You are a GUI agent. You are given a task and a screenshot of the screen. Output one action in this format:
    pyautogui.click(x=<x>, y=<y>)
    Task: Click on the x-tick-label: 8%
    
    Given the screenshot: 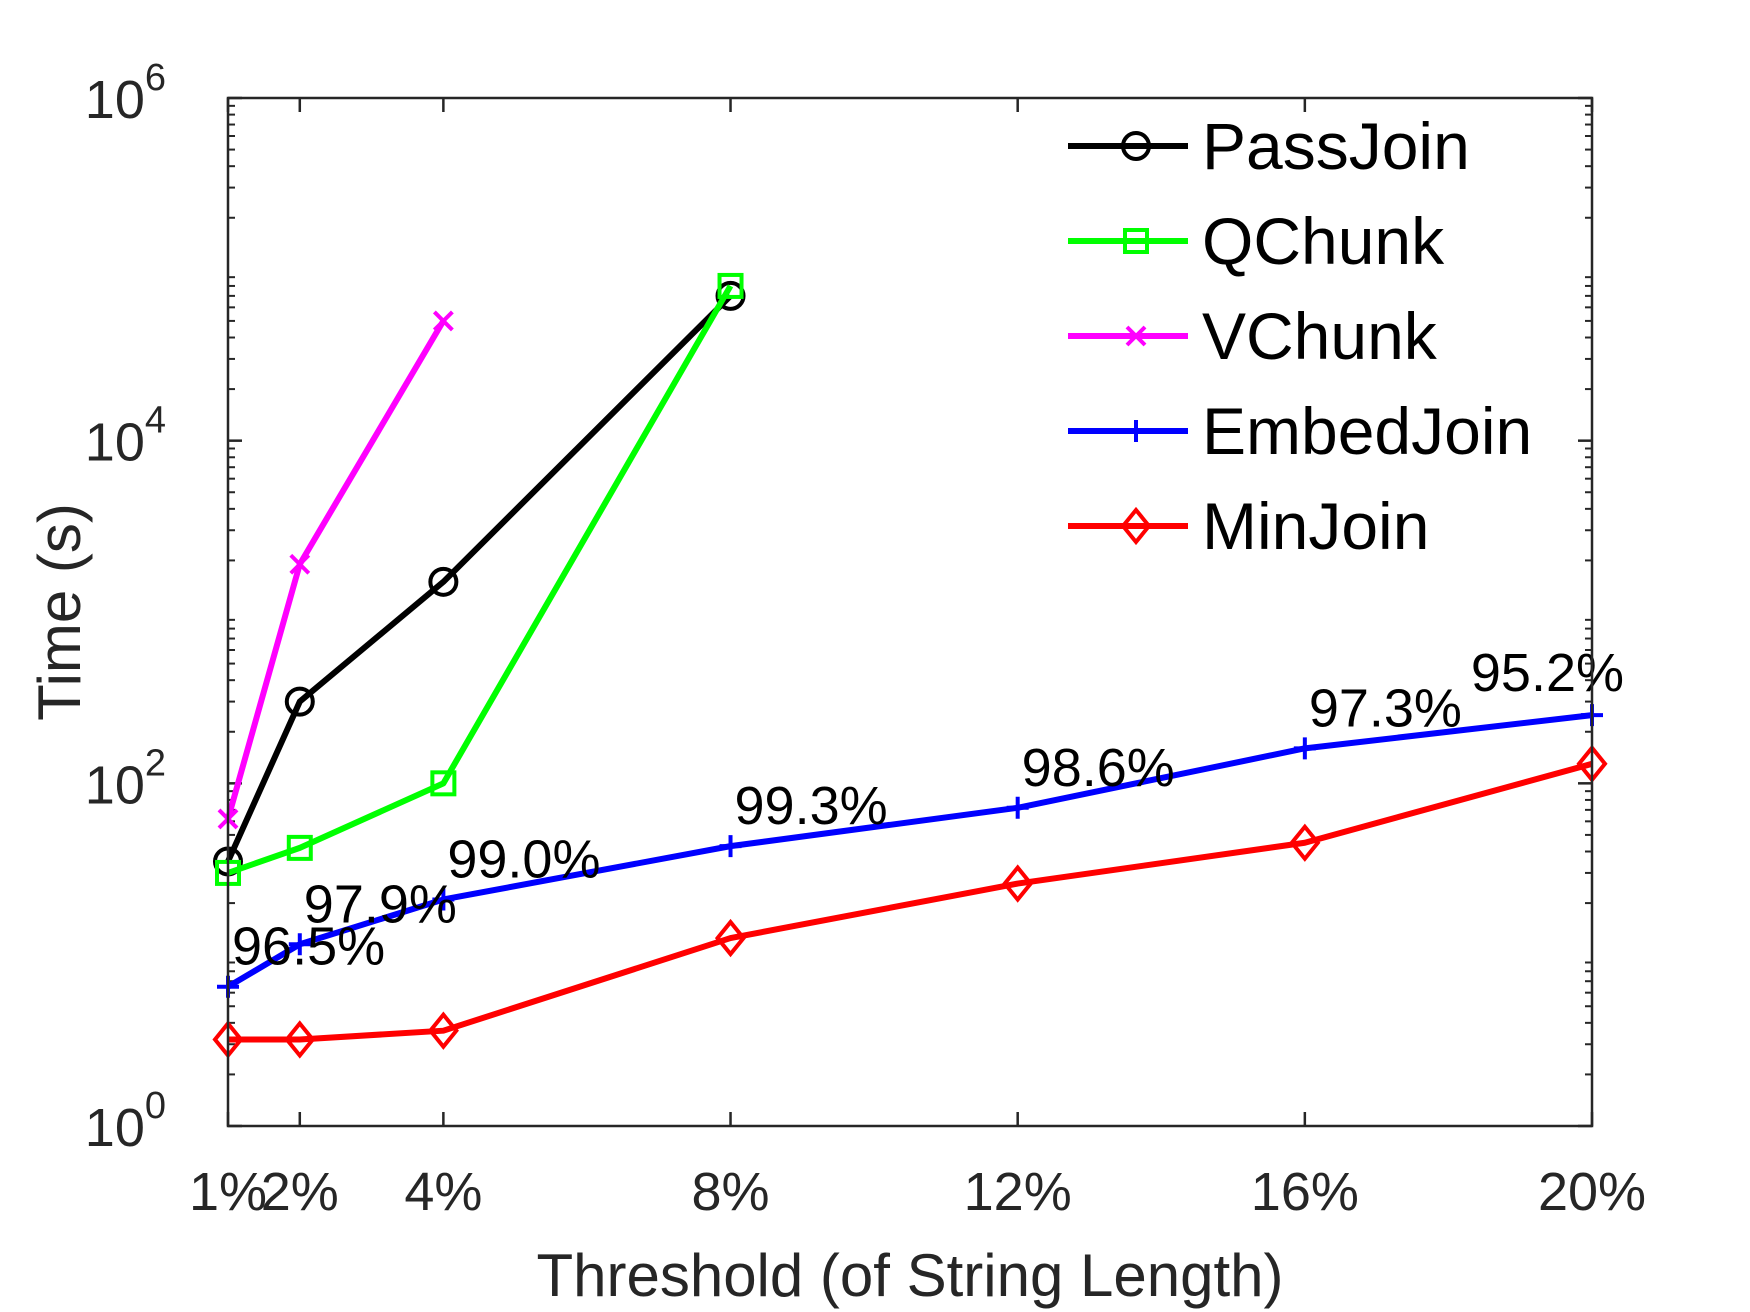 What is the action you would take?
    pyautogui.click(x=731, y=1192)
    